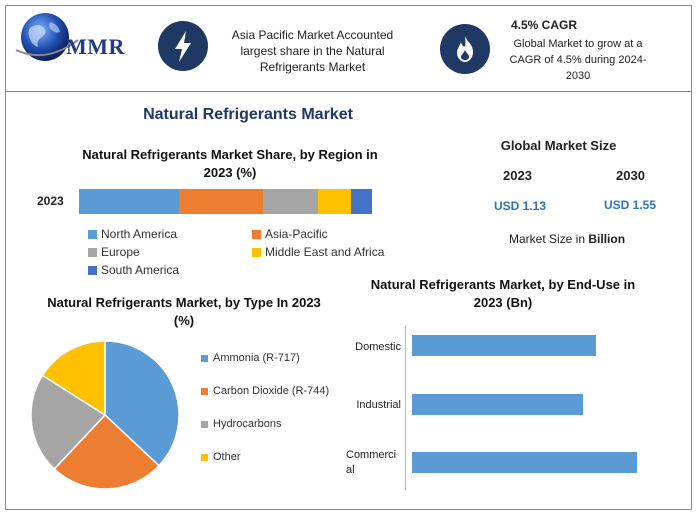 This screenshot has height=515, width=697. I want to click on flame-circle, so click(465, 49).